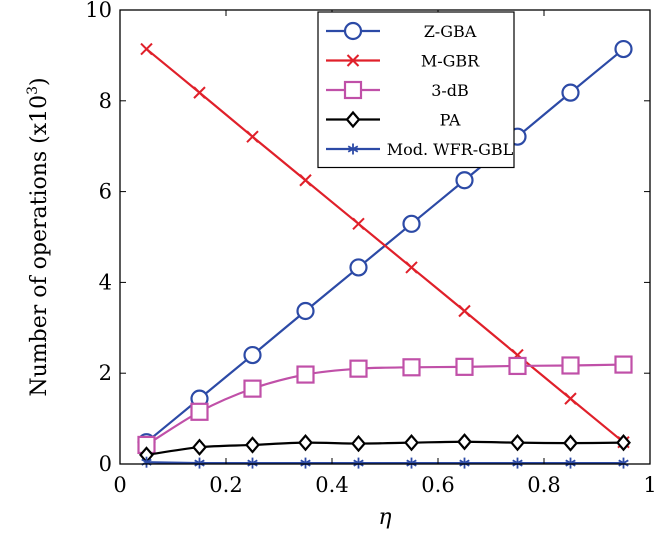  I want to click on x-axis-label: η, so click(384, 517).